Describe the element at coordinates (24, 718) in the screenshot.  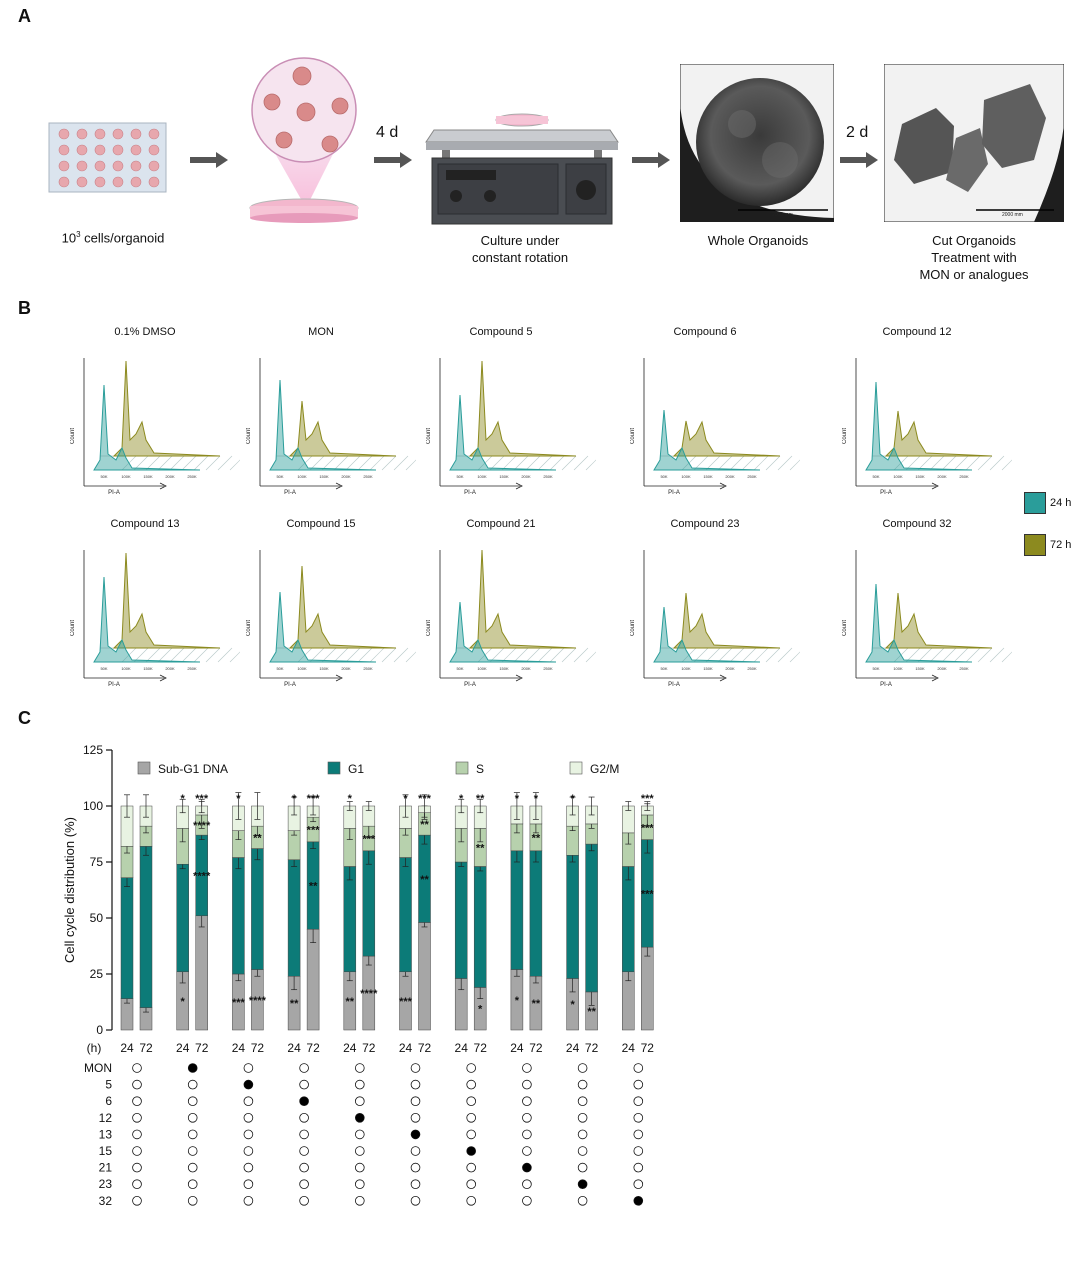
I see `panel-c-letter: C` at that location.